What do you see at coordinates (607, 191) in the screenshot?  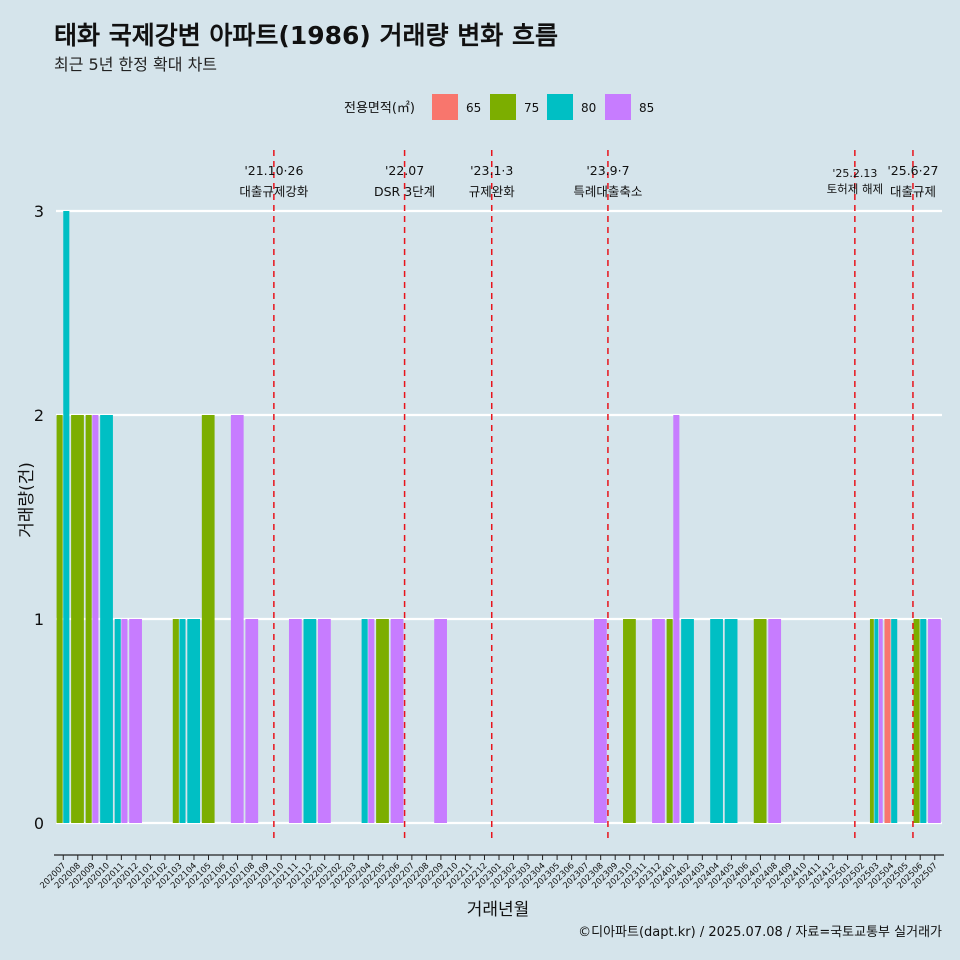 I see `event-label: 특례대출축소` at bounding box center [607, 191].